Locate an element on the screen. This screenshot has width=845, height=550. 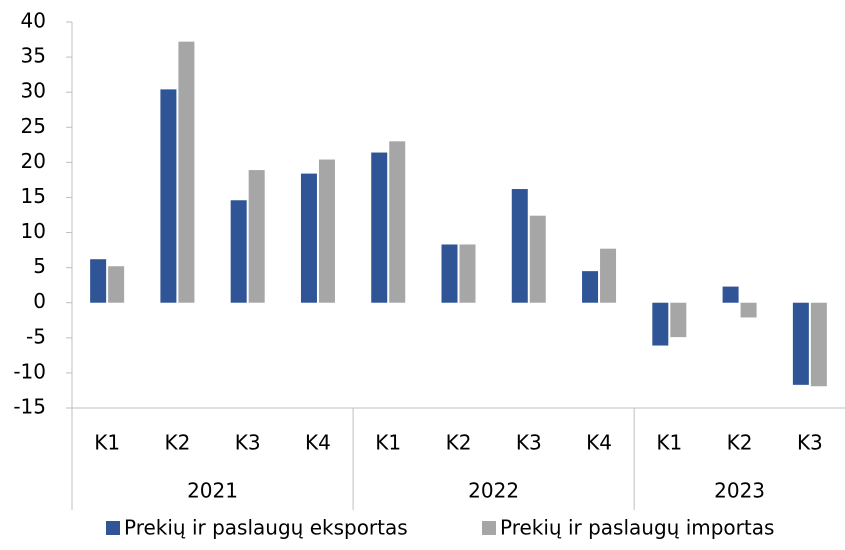
y-tick-label: 25 is located at coordinates (33, 126).